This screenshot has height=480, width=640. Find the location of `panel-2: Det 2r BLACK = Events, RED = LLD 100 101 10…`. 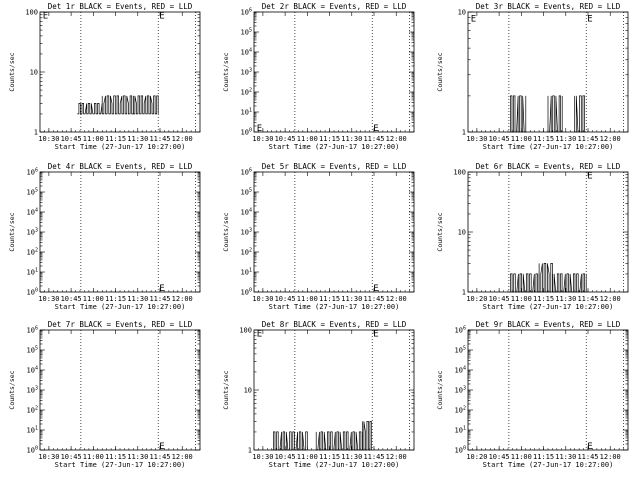

panel-2: Det 2r BLACK = Events, RED = LLD 100 101 10… is located at coordinates (318, 76).